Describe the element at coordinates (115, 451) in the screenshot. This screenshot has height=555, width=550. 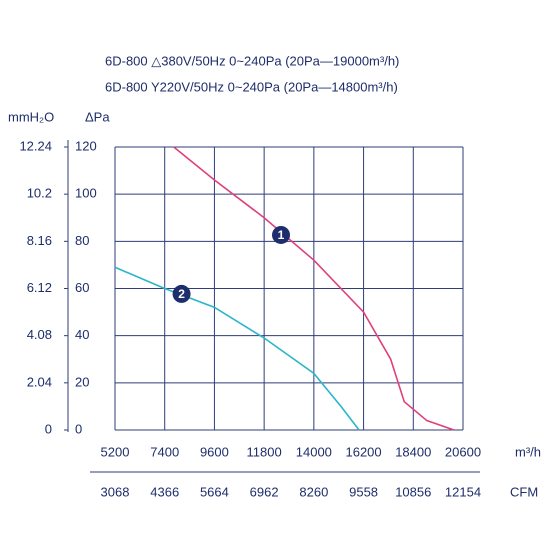
I see `x-tick-label: 5200` at that location.